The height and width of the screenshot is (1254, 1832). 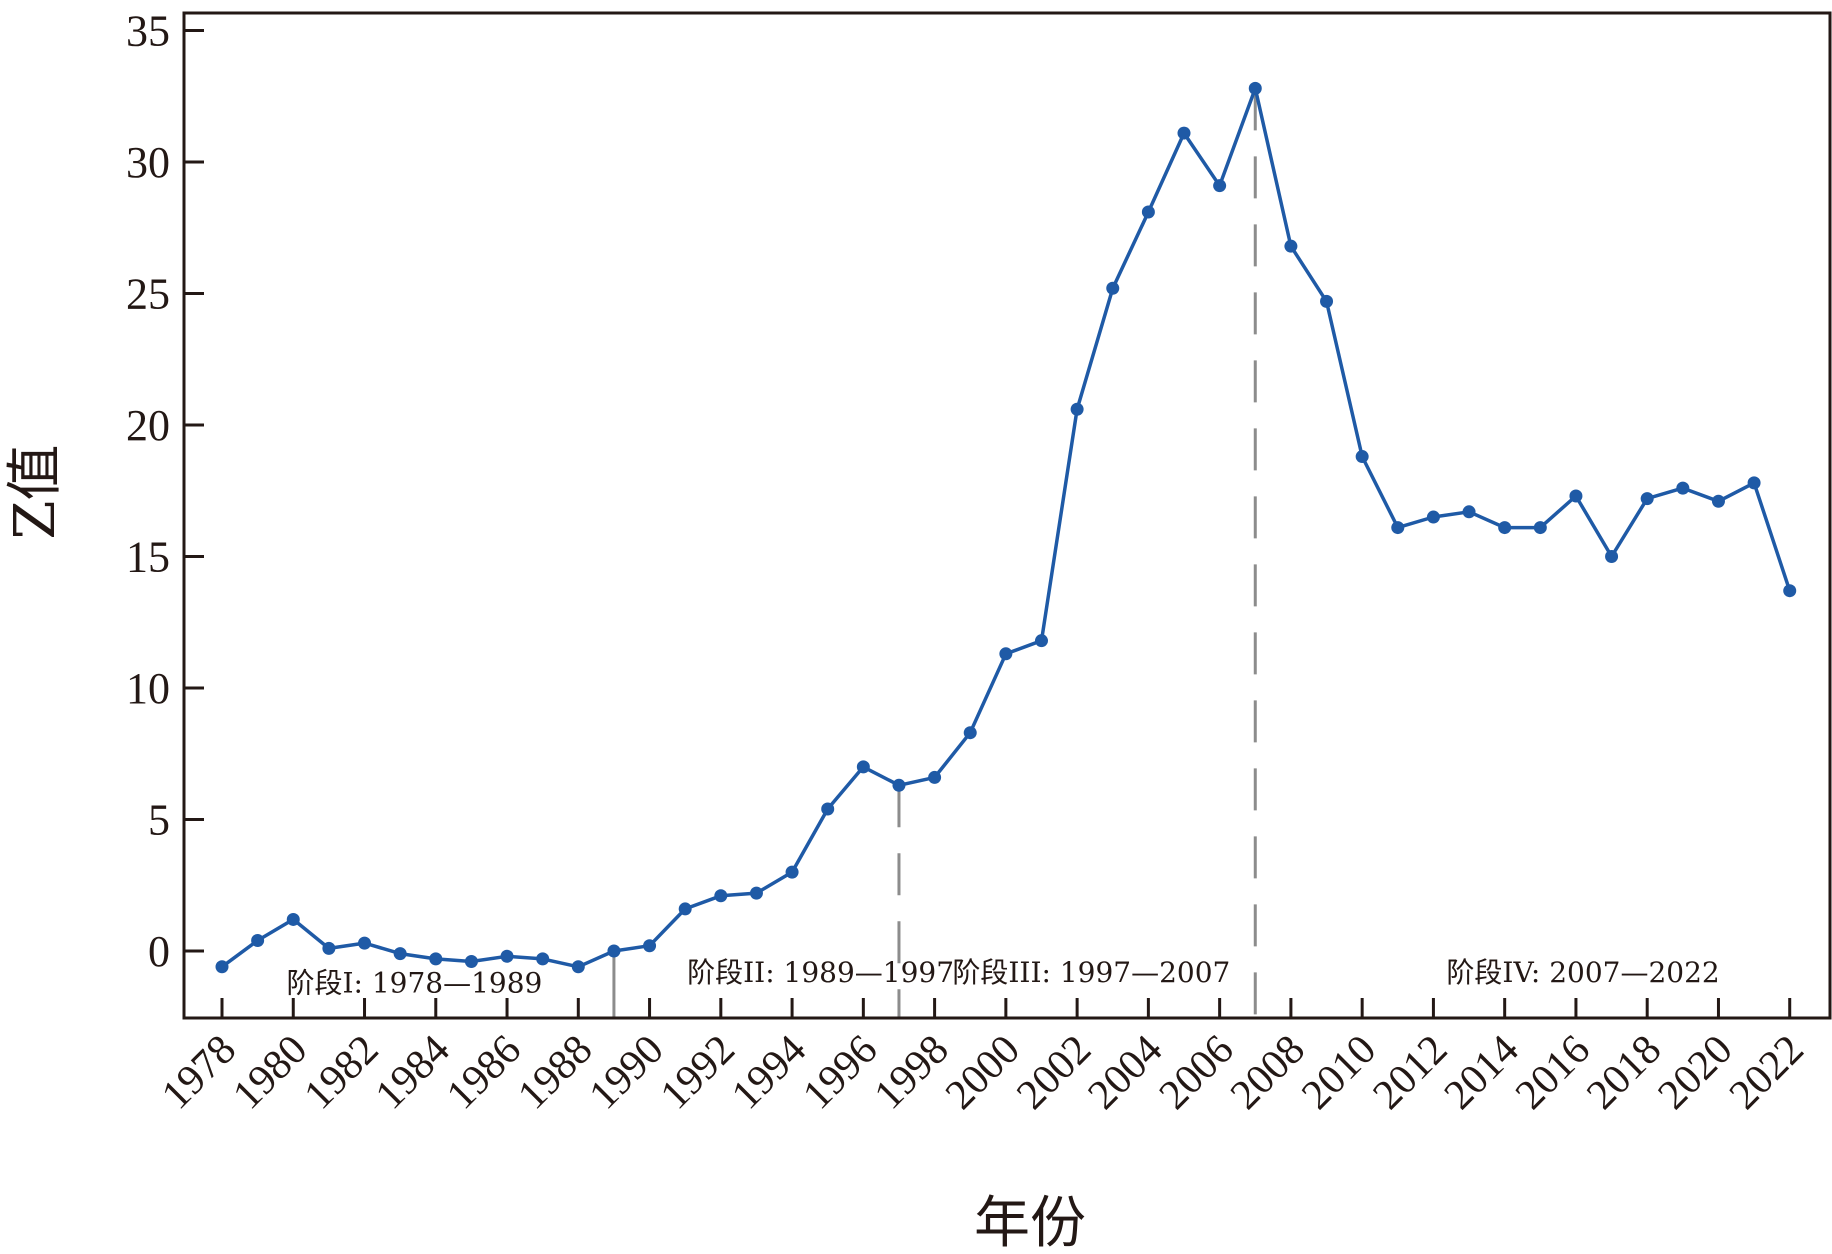 I want to click on x-tick-label: 2020, so click(x=1696, y=1073).